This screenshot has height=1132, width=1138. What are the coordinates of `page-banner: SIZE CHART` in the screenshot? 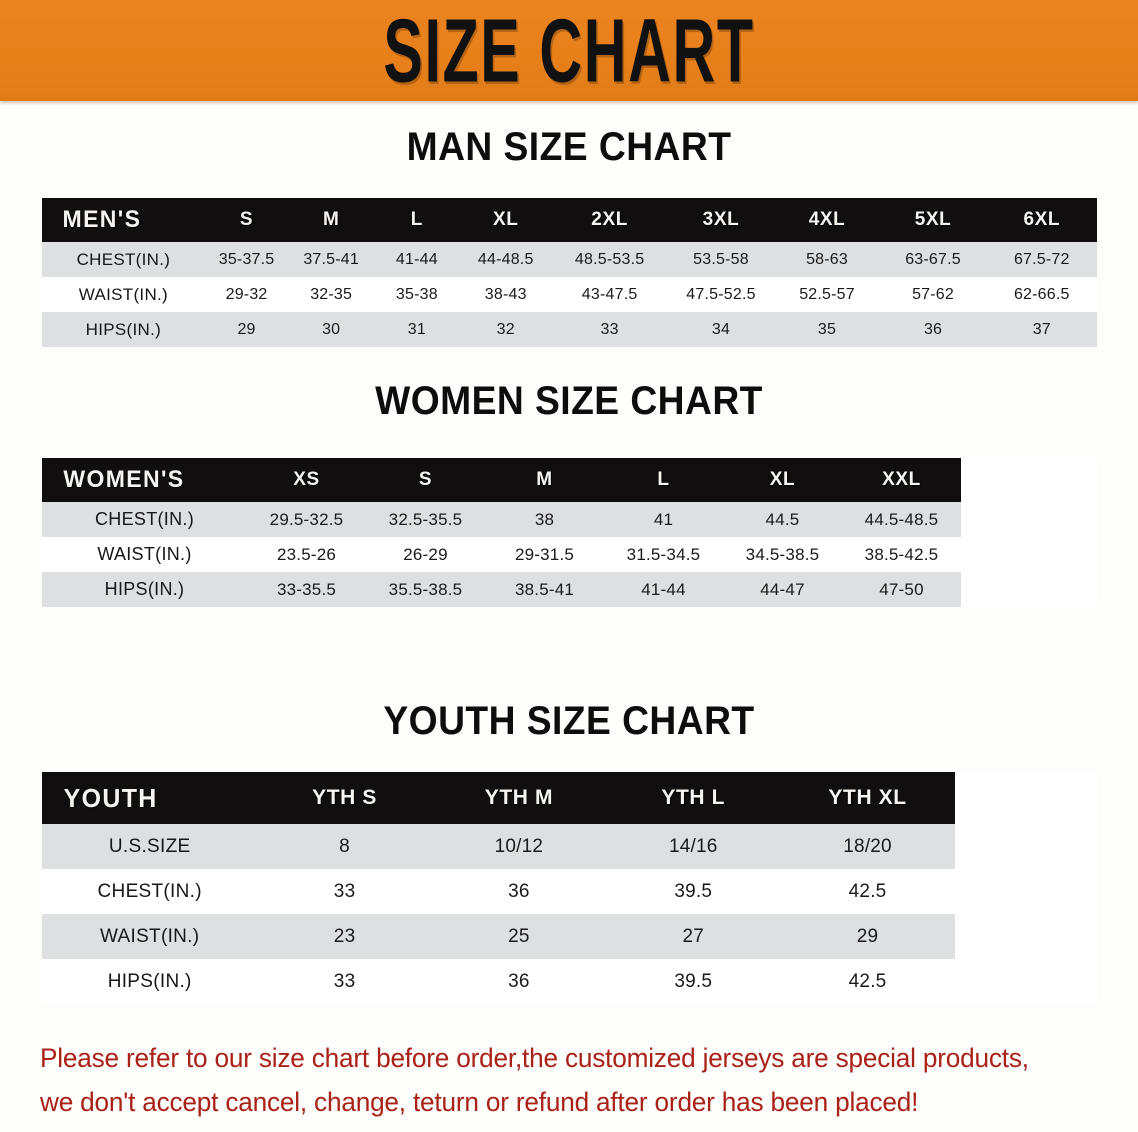 It's located at (569, 50).